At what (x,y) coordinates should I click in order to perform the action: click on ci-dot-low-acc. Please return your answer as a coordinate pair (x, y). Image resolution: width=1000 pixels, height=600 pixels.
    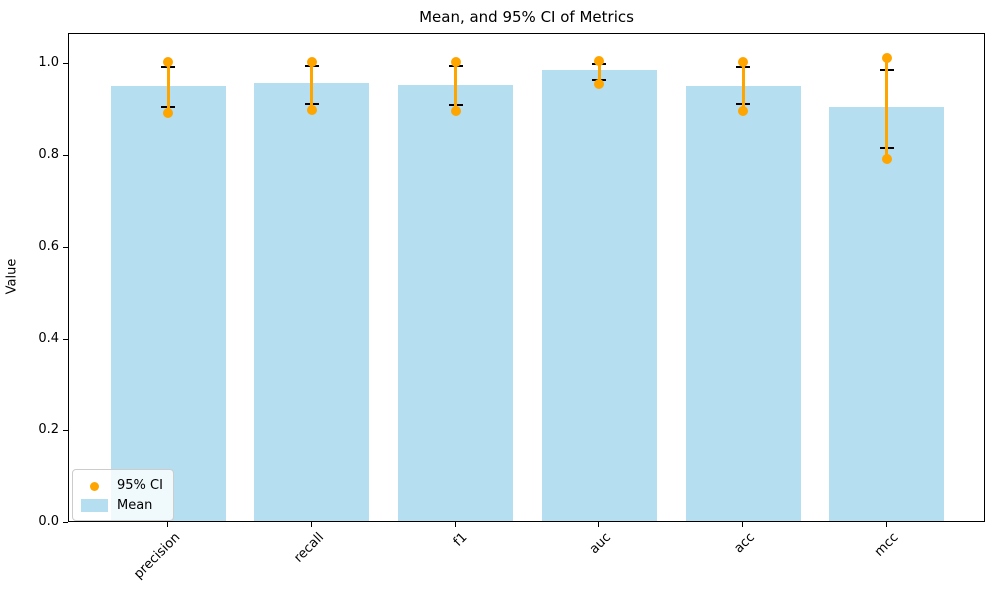
    Looking at the image, I should click on (743, 111).